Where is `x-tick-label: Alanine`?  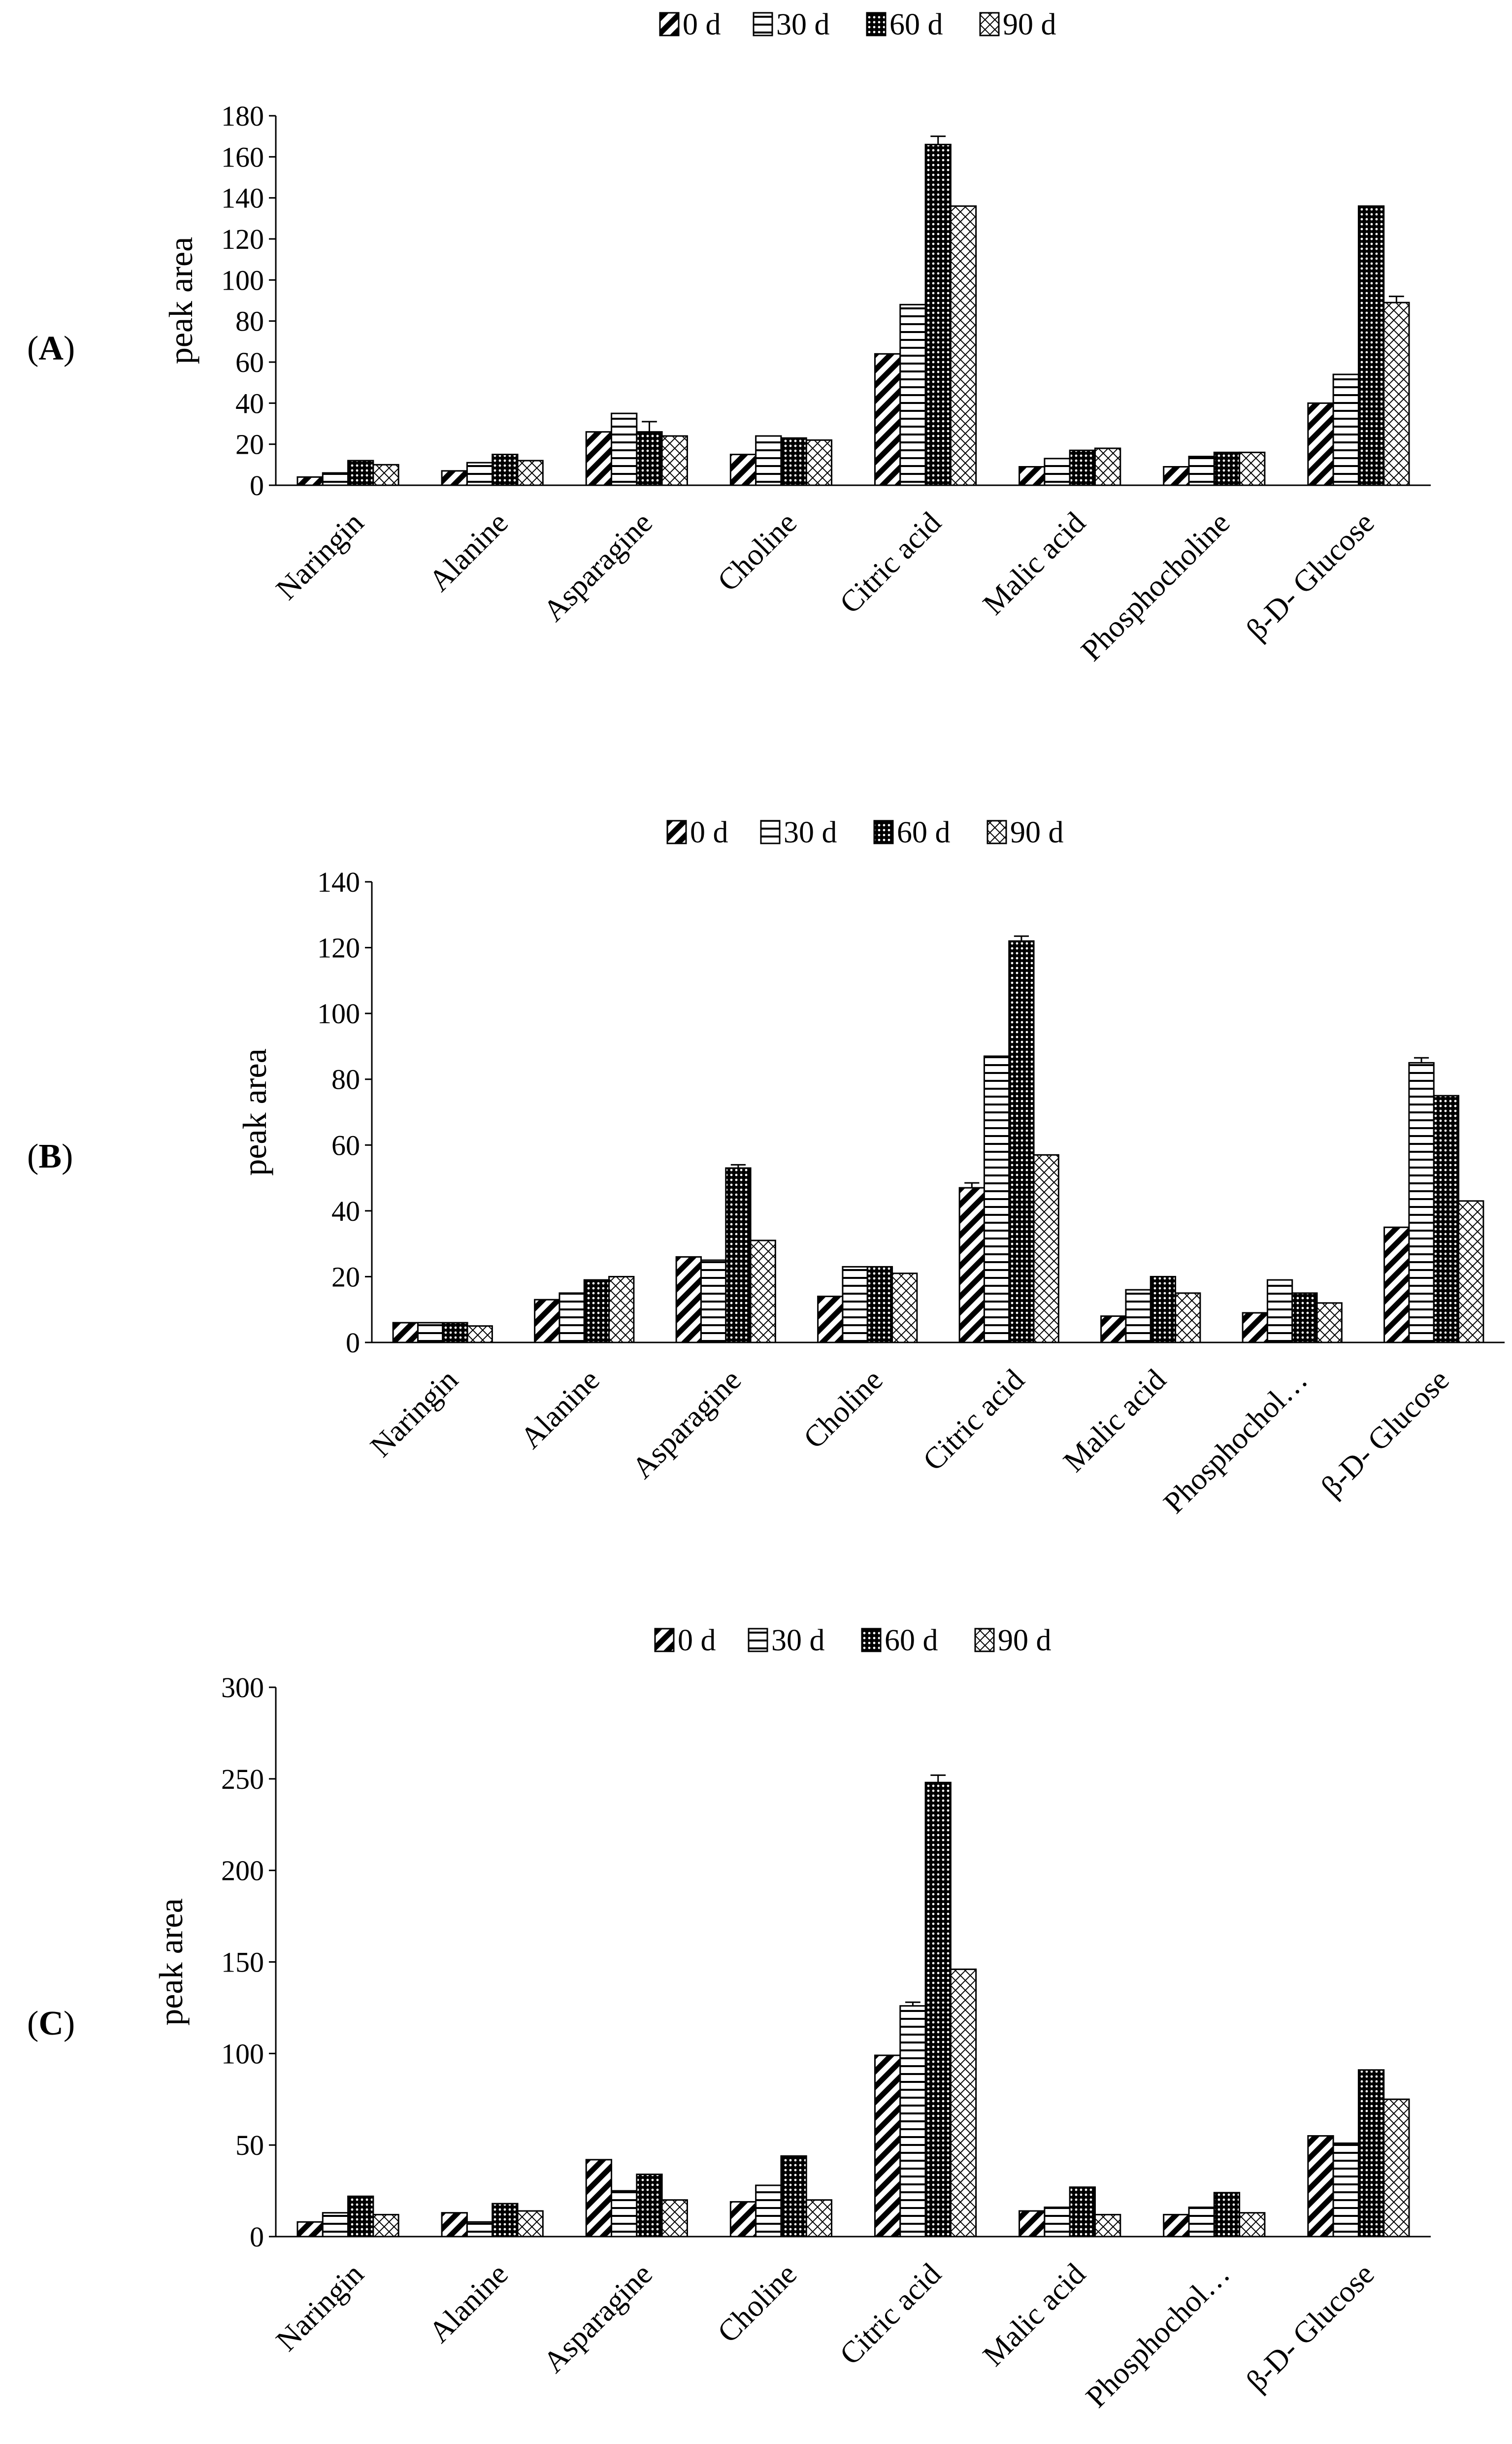
x-tick-label: Alanine is located at coordinates (469, 2303).